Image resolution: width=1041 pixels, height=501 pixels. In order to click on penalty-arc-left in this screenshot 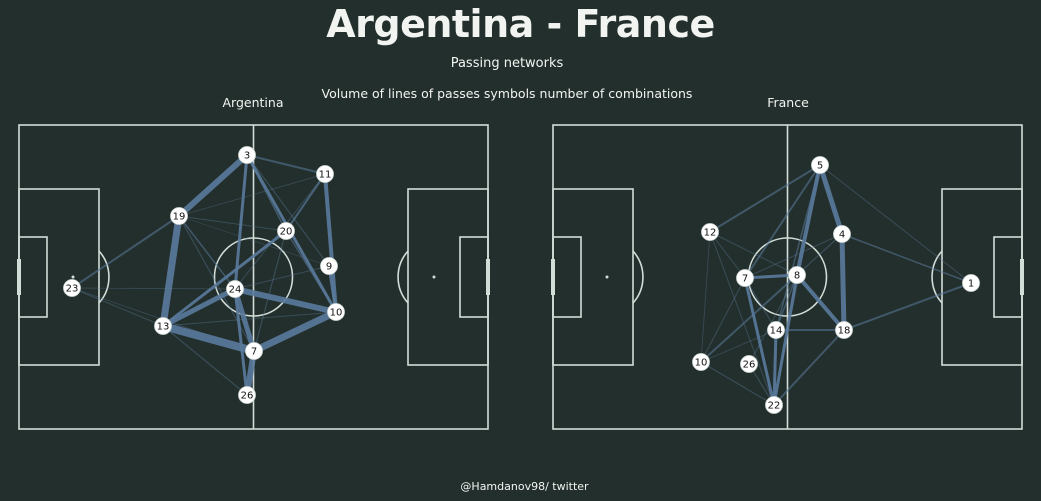, I will do `click(638, 277)`.